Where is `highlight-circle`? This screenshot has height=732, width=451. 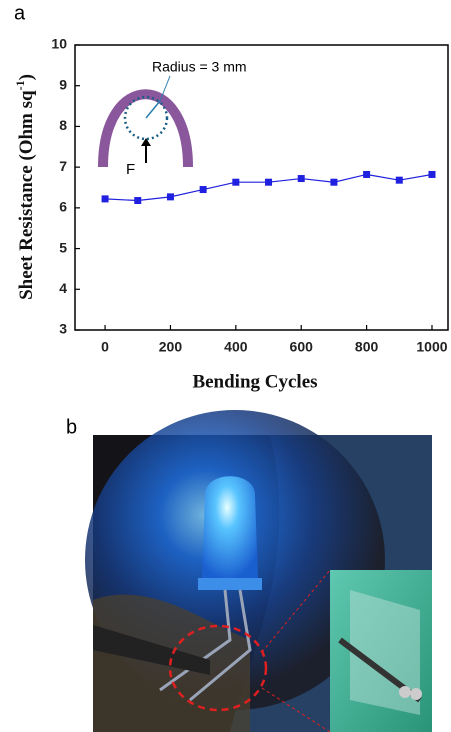 highlight-circle is located at coordinates (218, 668).